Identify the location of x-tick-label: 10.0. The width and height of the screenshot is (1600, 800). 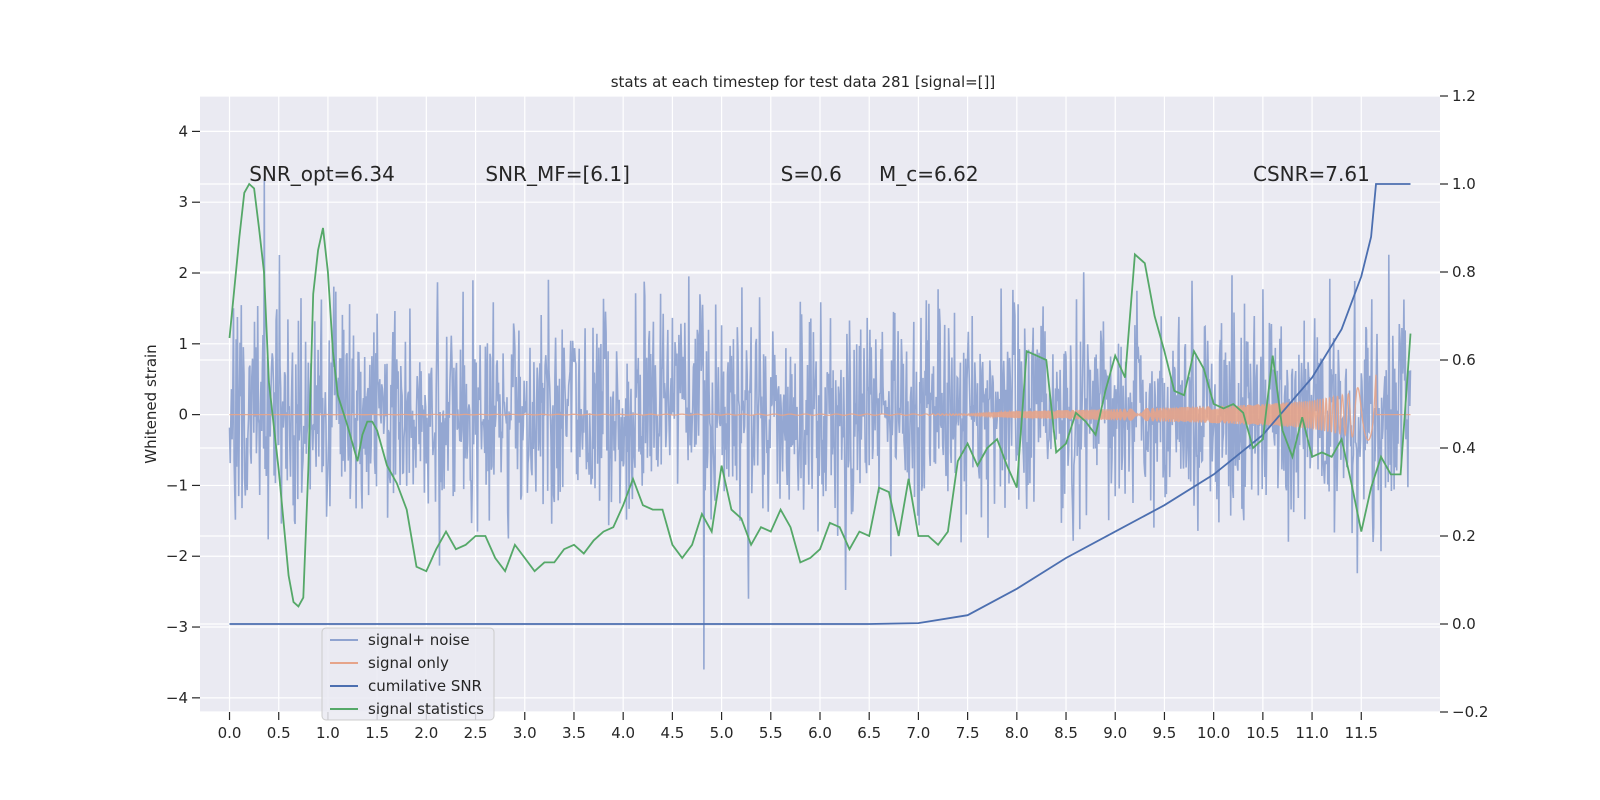
(1213, 733).